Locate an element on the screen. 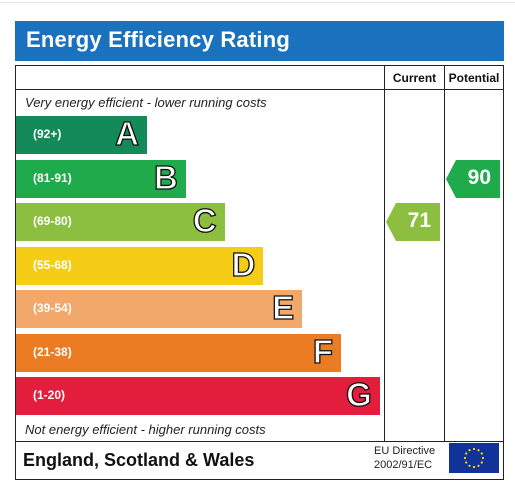 The width and height of the screenshot is (515, 489). band-b: (81-91) B is located at coordinates (101, 178).